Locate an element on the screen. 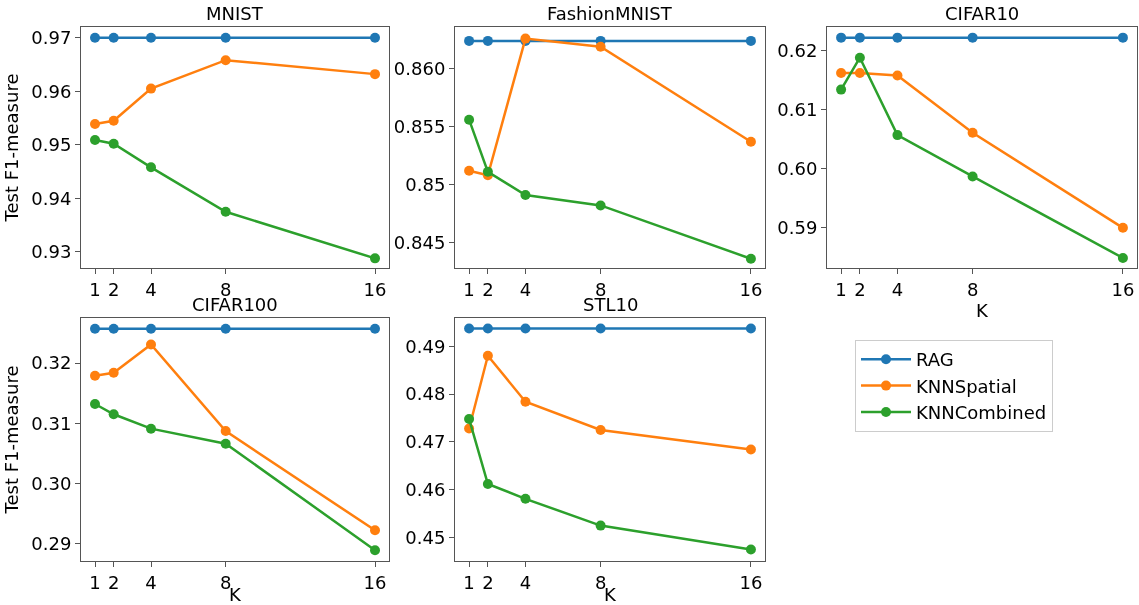 This screenshot has height=605, width=1139. y-tick-label: 0.48 is located at coordinates (425, 394).